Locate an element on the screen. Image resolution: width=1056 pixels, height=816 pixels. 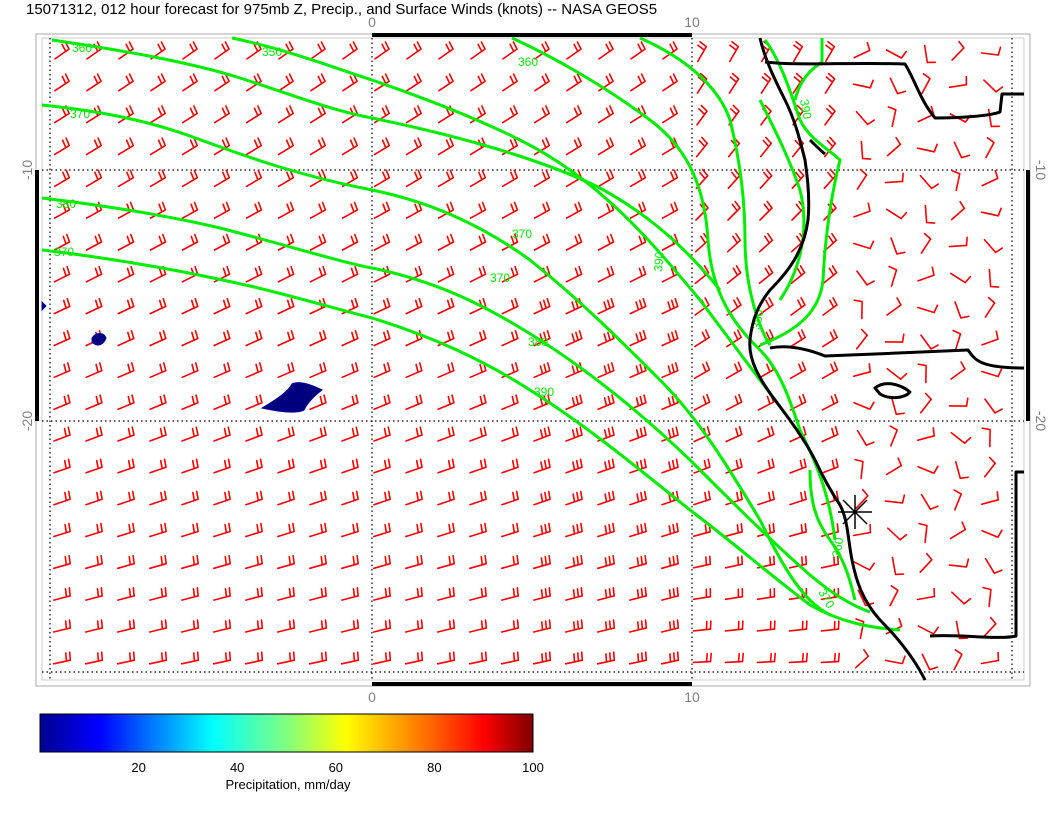
y-tick-right-m10: -10 is located at coordinates (1041, 170).